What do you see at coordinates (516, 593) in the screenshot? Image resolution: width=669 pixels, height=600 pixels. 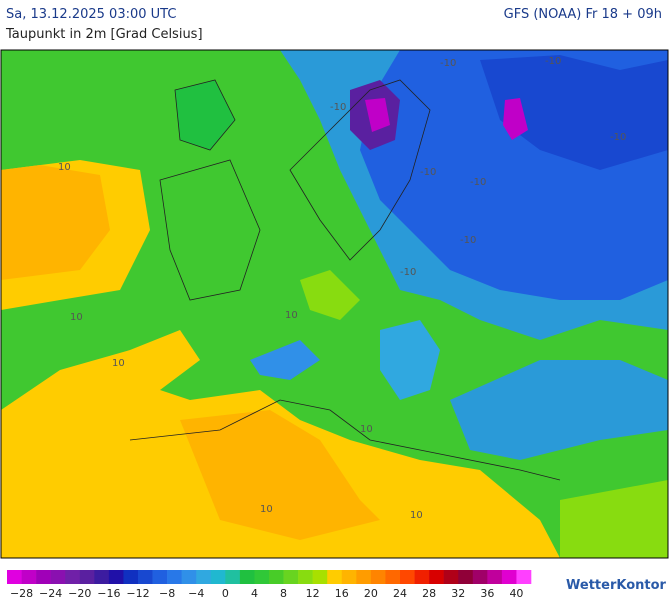 I see `legend-label: 40` at bounding box center [516, 593].